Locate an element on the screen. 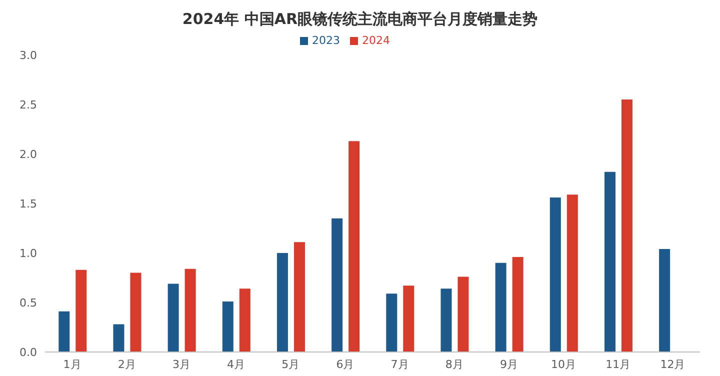  y-tick-label: 1.5 is located at coordinates (28, 203).